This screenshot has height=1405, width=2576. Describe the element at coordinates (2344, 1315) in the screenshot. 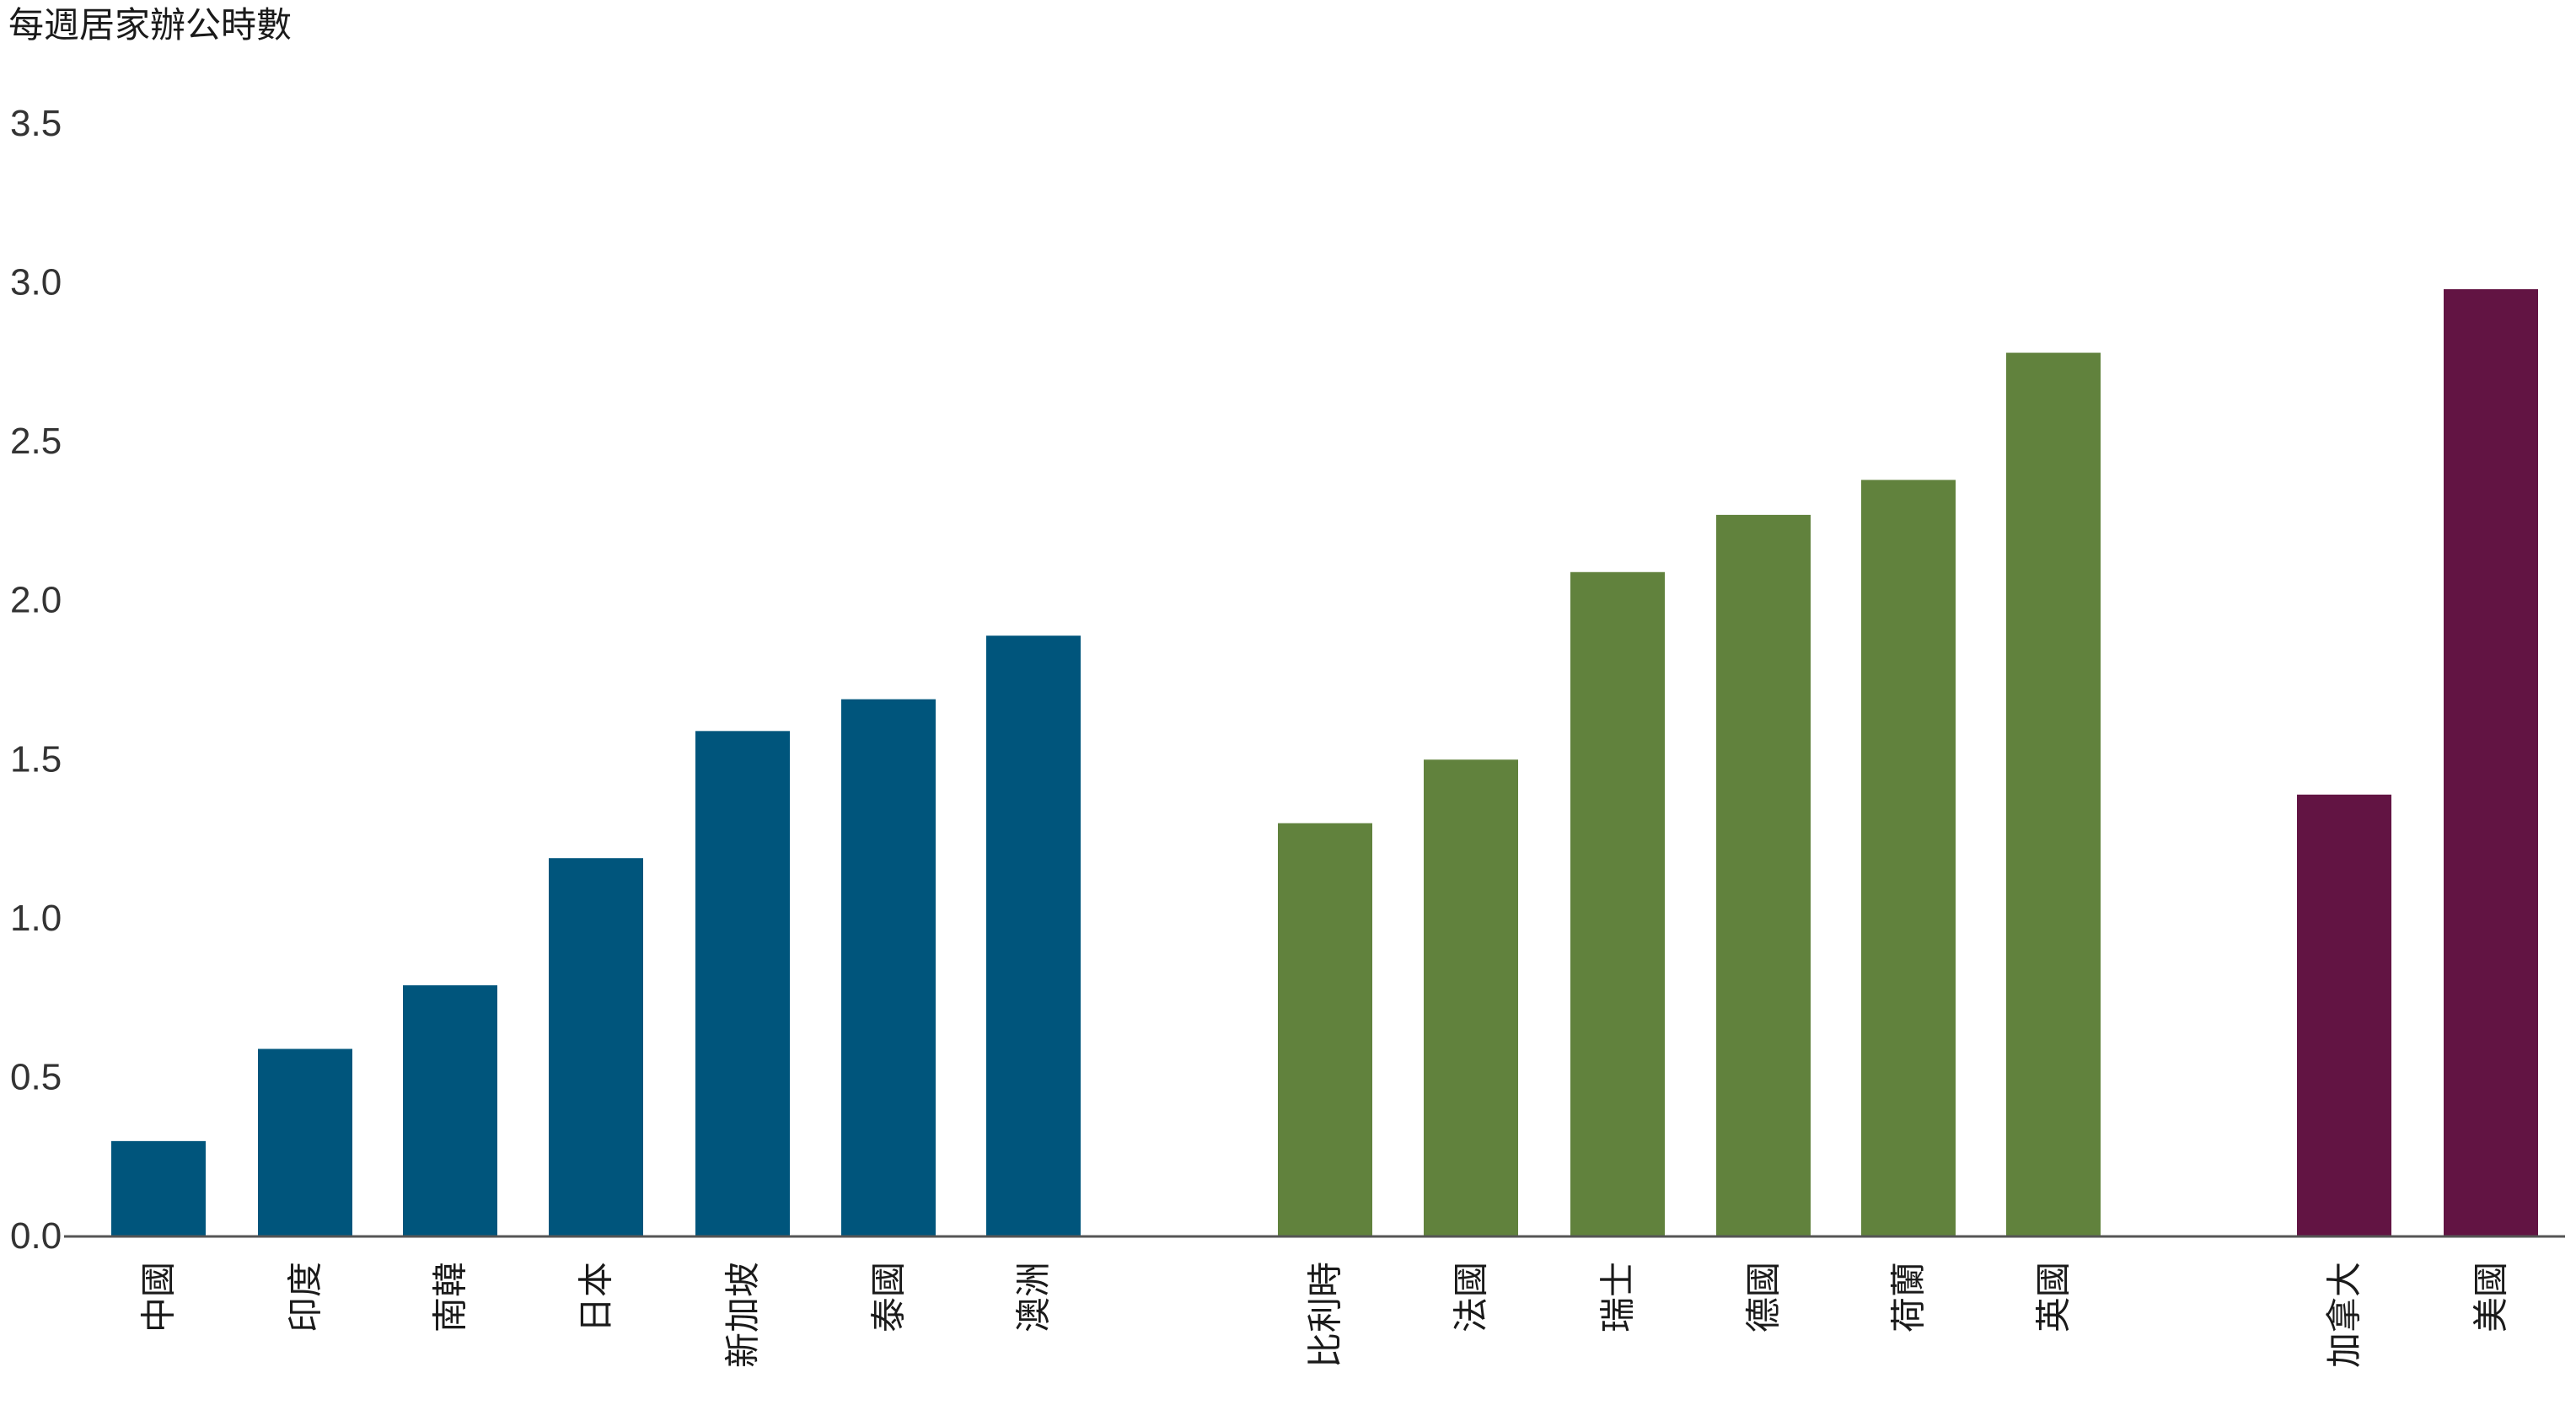

I see `category-label: 加拿大` at that location.